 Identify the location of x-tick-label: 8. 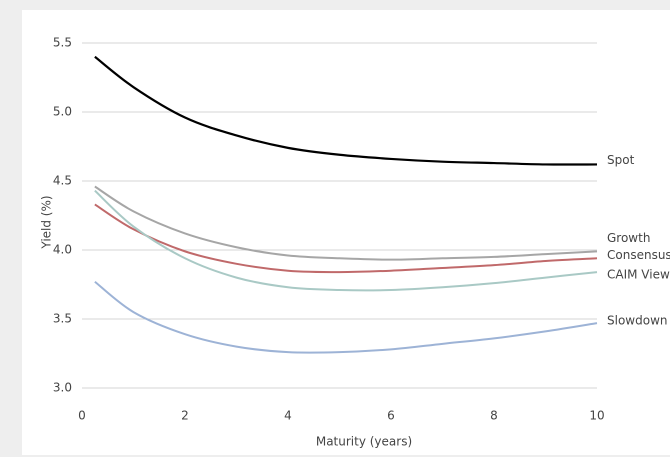
(494, 416).